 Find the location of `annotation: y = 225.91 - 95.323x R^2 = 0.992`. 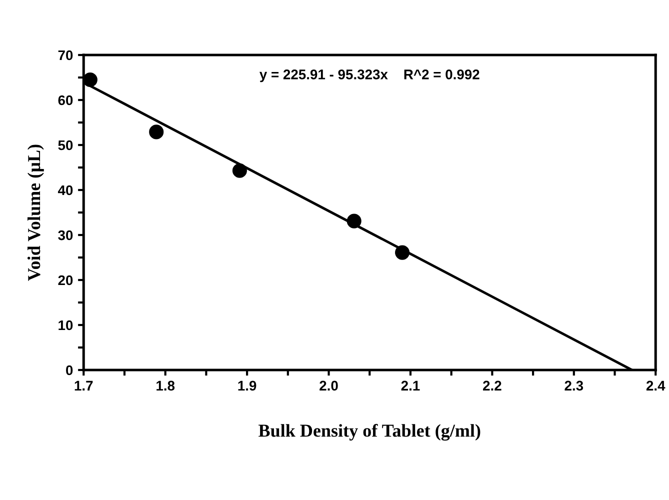

annotation: y = 225.91 - 95.323x R^2 = 0.992 is located at coordinates (370, 76).